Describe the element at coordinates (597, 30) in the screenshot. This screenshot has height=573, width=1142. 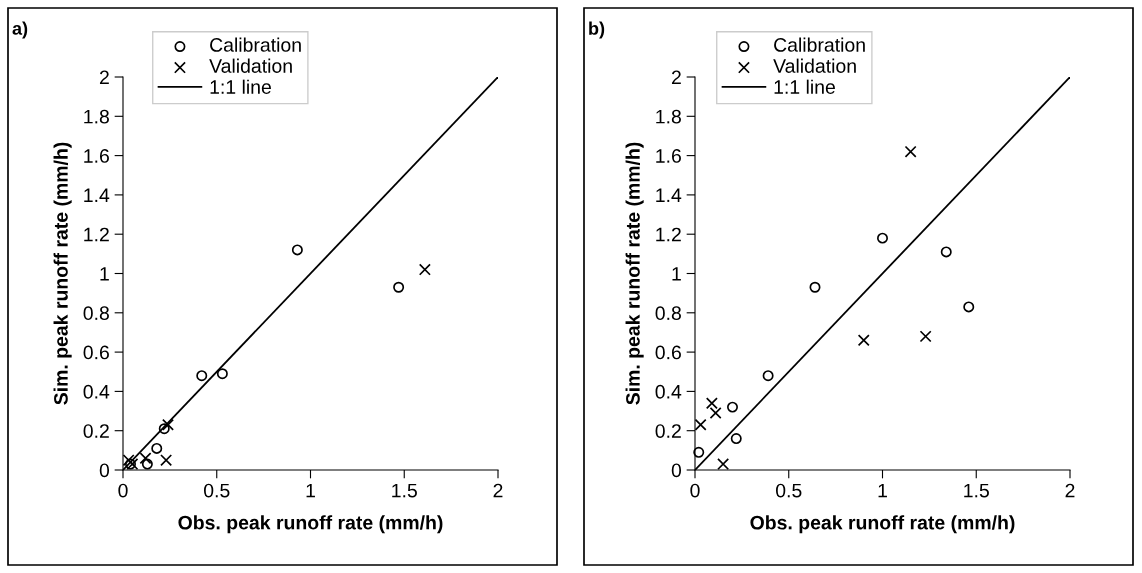
I see `chart-title: b)` at that location.